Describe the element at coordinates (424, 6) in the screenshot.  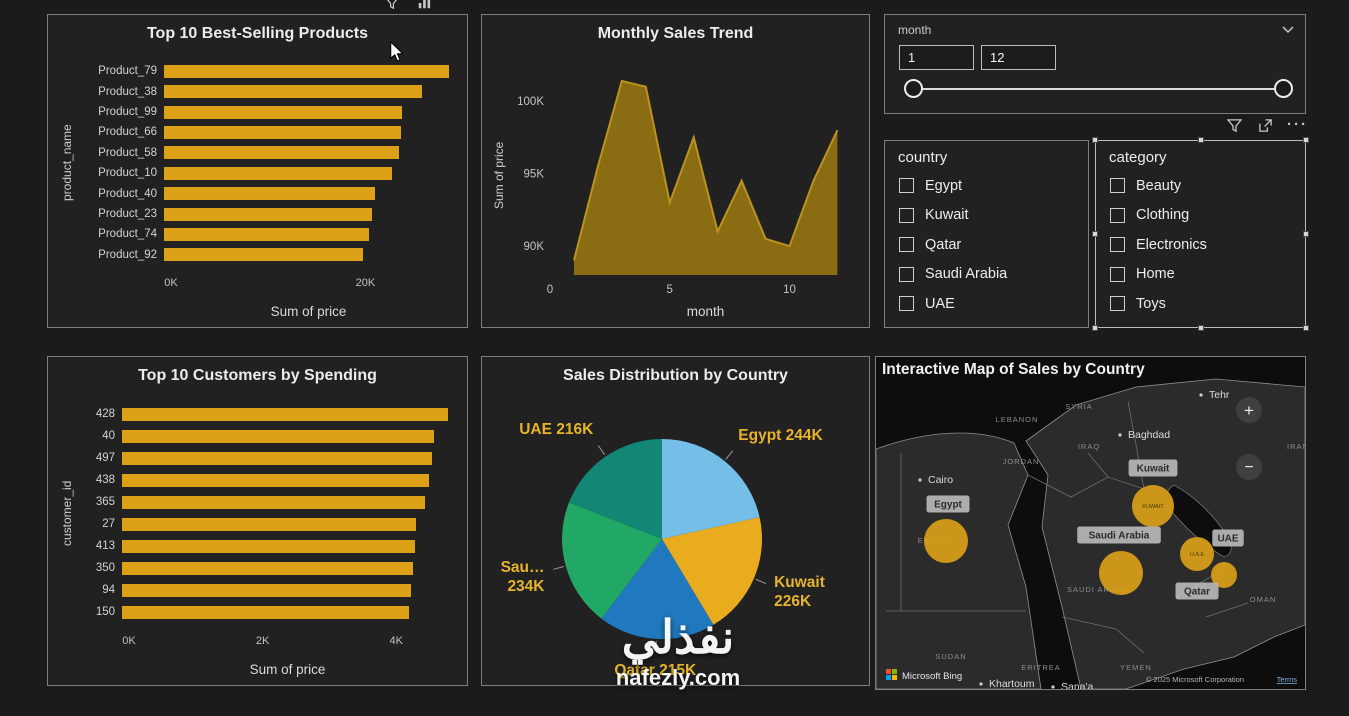
I see `analytics-icon` at that location.